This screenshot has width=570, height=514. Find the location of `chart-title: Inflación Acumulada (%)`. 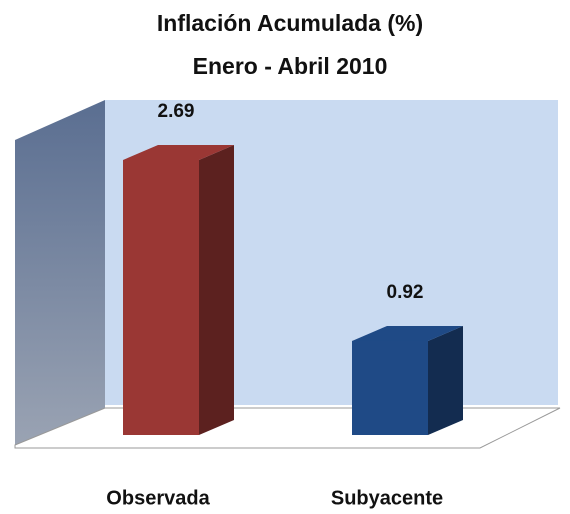

chart-title: Inflación Acumulada (%) is located at coordinates (290, 23).